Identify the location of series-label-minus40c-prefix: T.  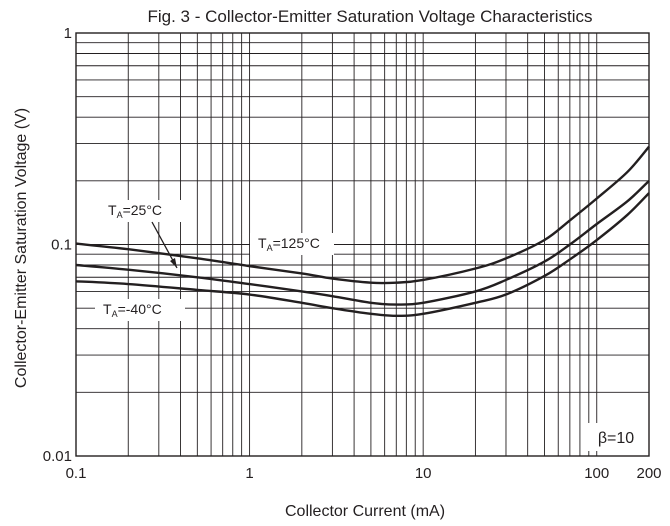
(107, 309).